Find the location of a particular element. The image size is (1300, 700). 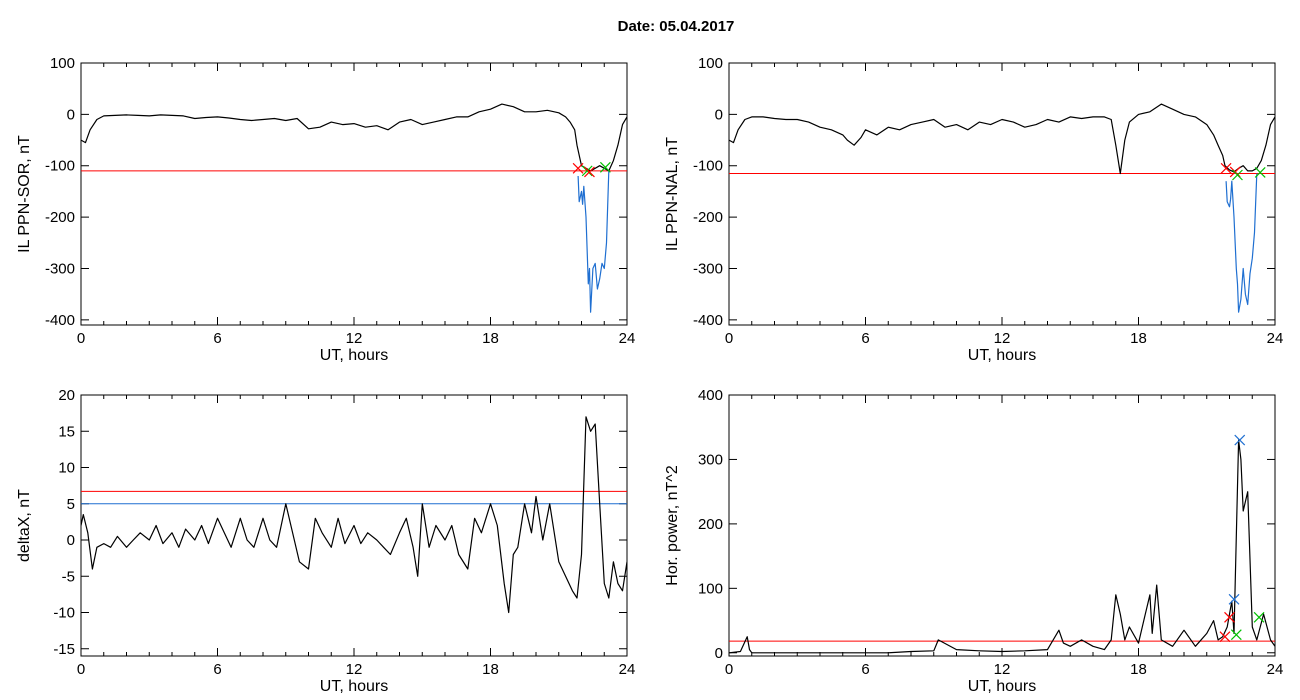

y-tick-label: 200 is located at coordinates (710, 524).